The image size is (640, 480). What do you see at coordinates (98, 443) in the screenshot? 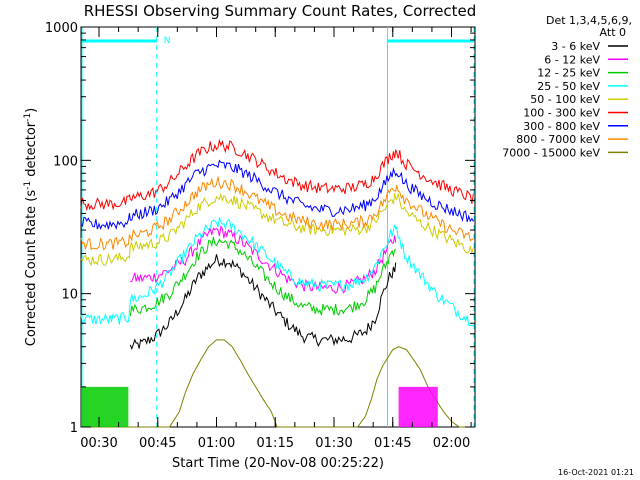
I see `x-tick-label: 00:30` at bounding box center [98, 443].